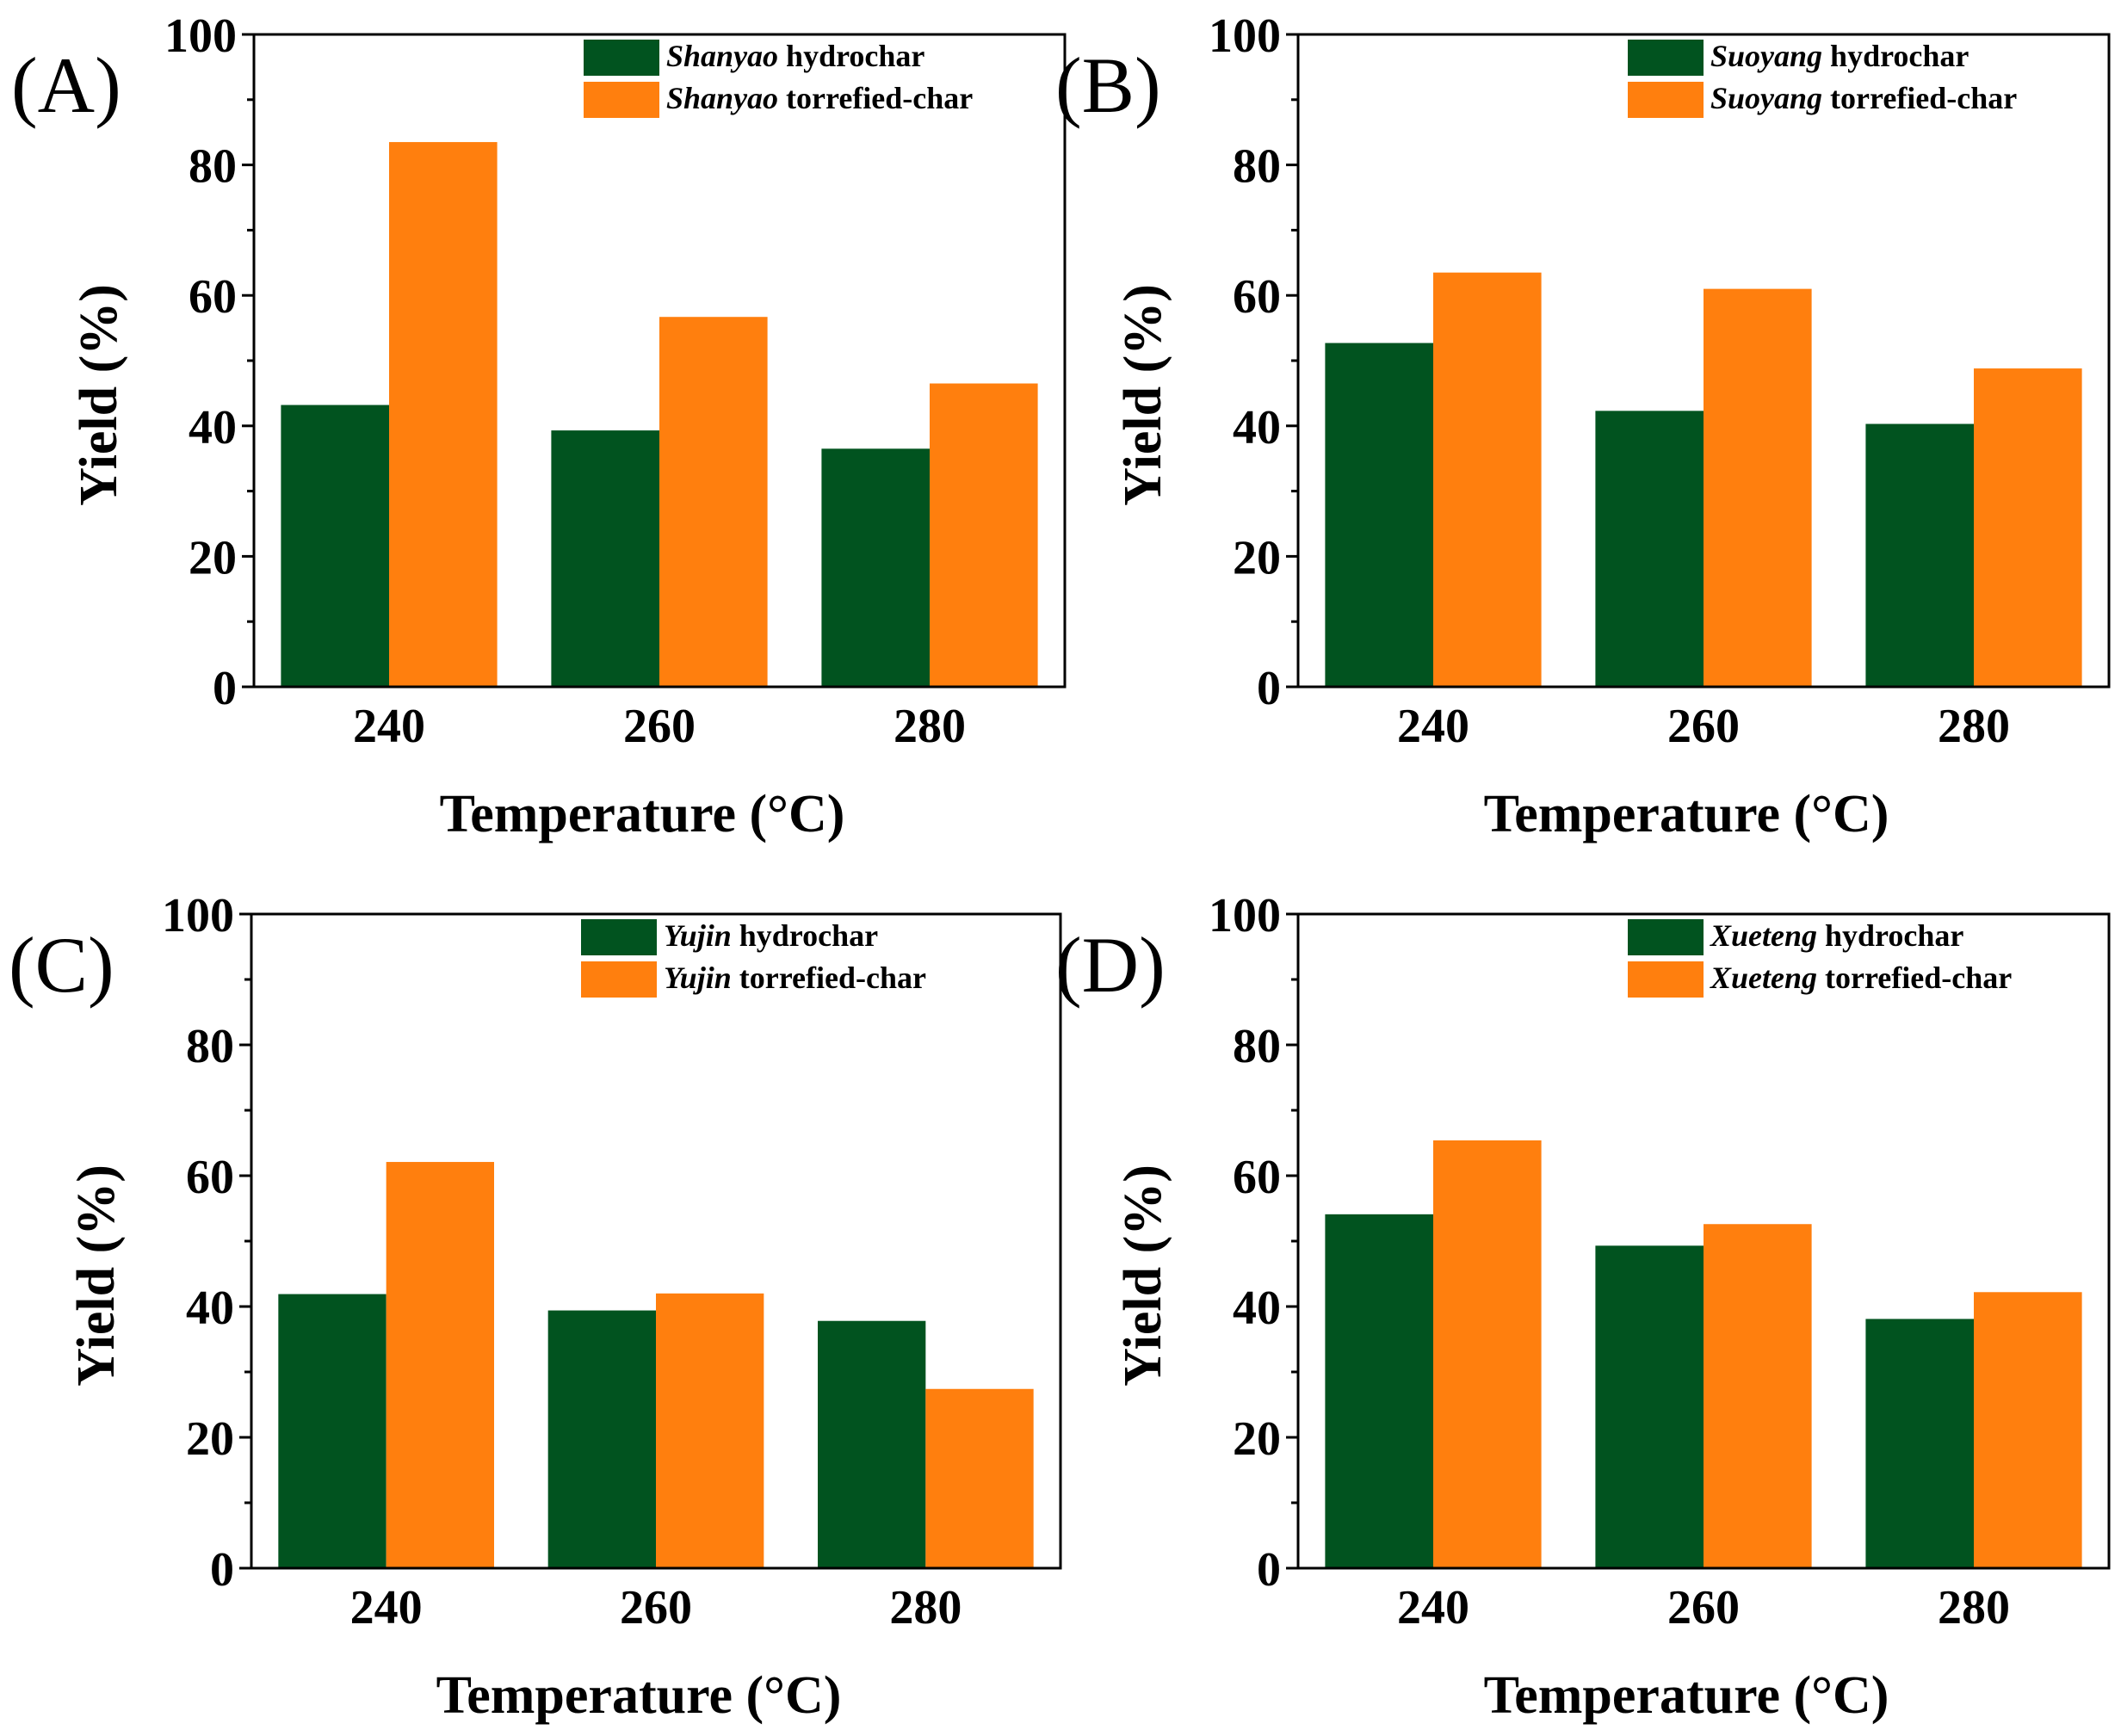 This screenshot has width=2121, height=1736. What do you see at coordinates (1110, 965) in the screenshot?
I see `panel-label: (D)` at bounding box center [1110, 965].